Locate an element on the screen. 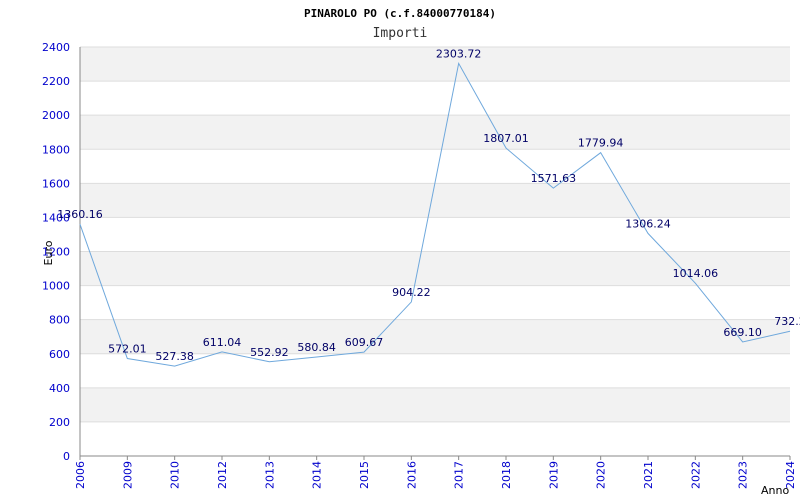 This screenshot has height=500, width=800. x-tick-label: 2014 is located at coordinates (317, 475).